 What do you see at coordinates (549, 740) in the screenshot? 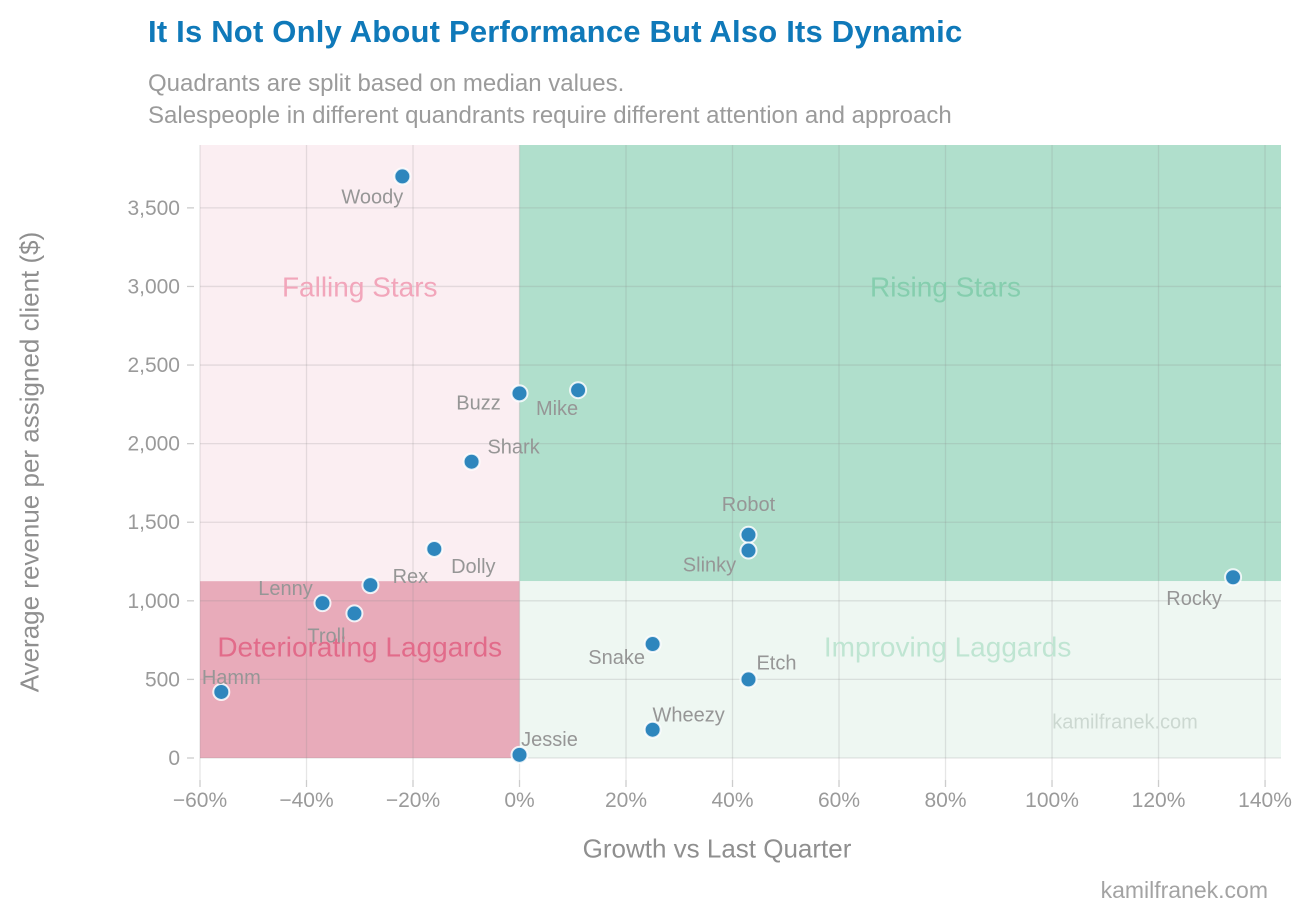
I see `point-label-jessie: Jessie` at bounding box center [549, 740].